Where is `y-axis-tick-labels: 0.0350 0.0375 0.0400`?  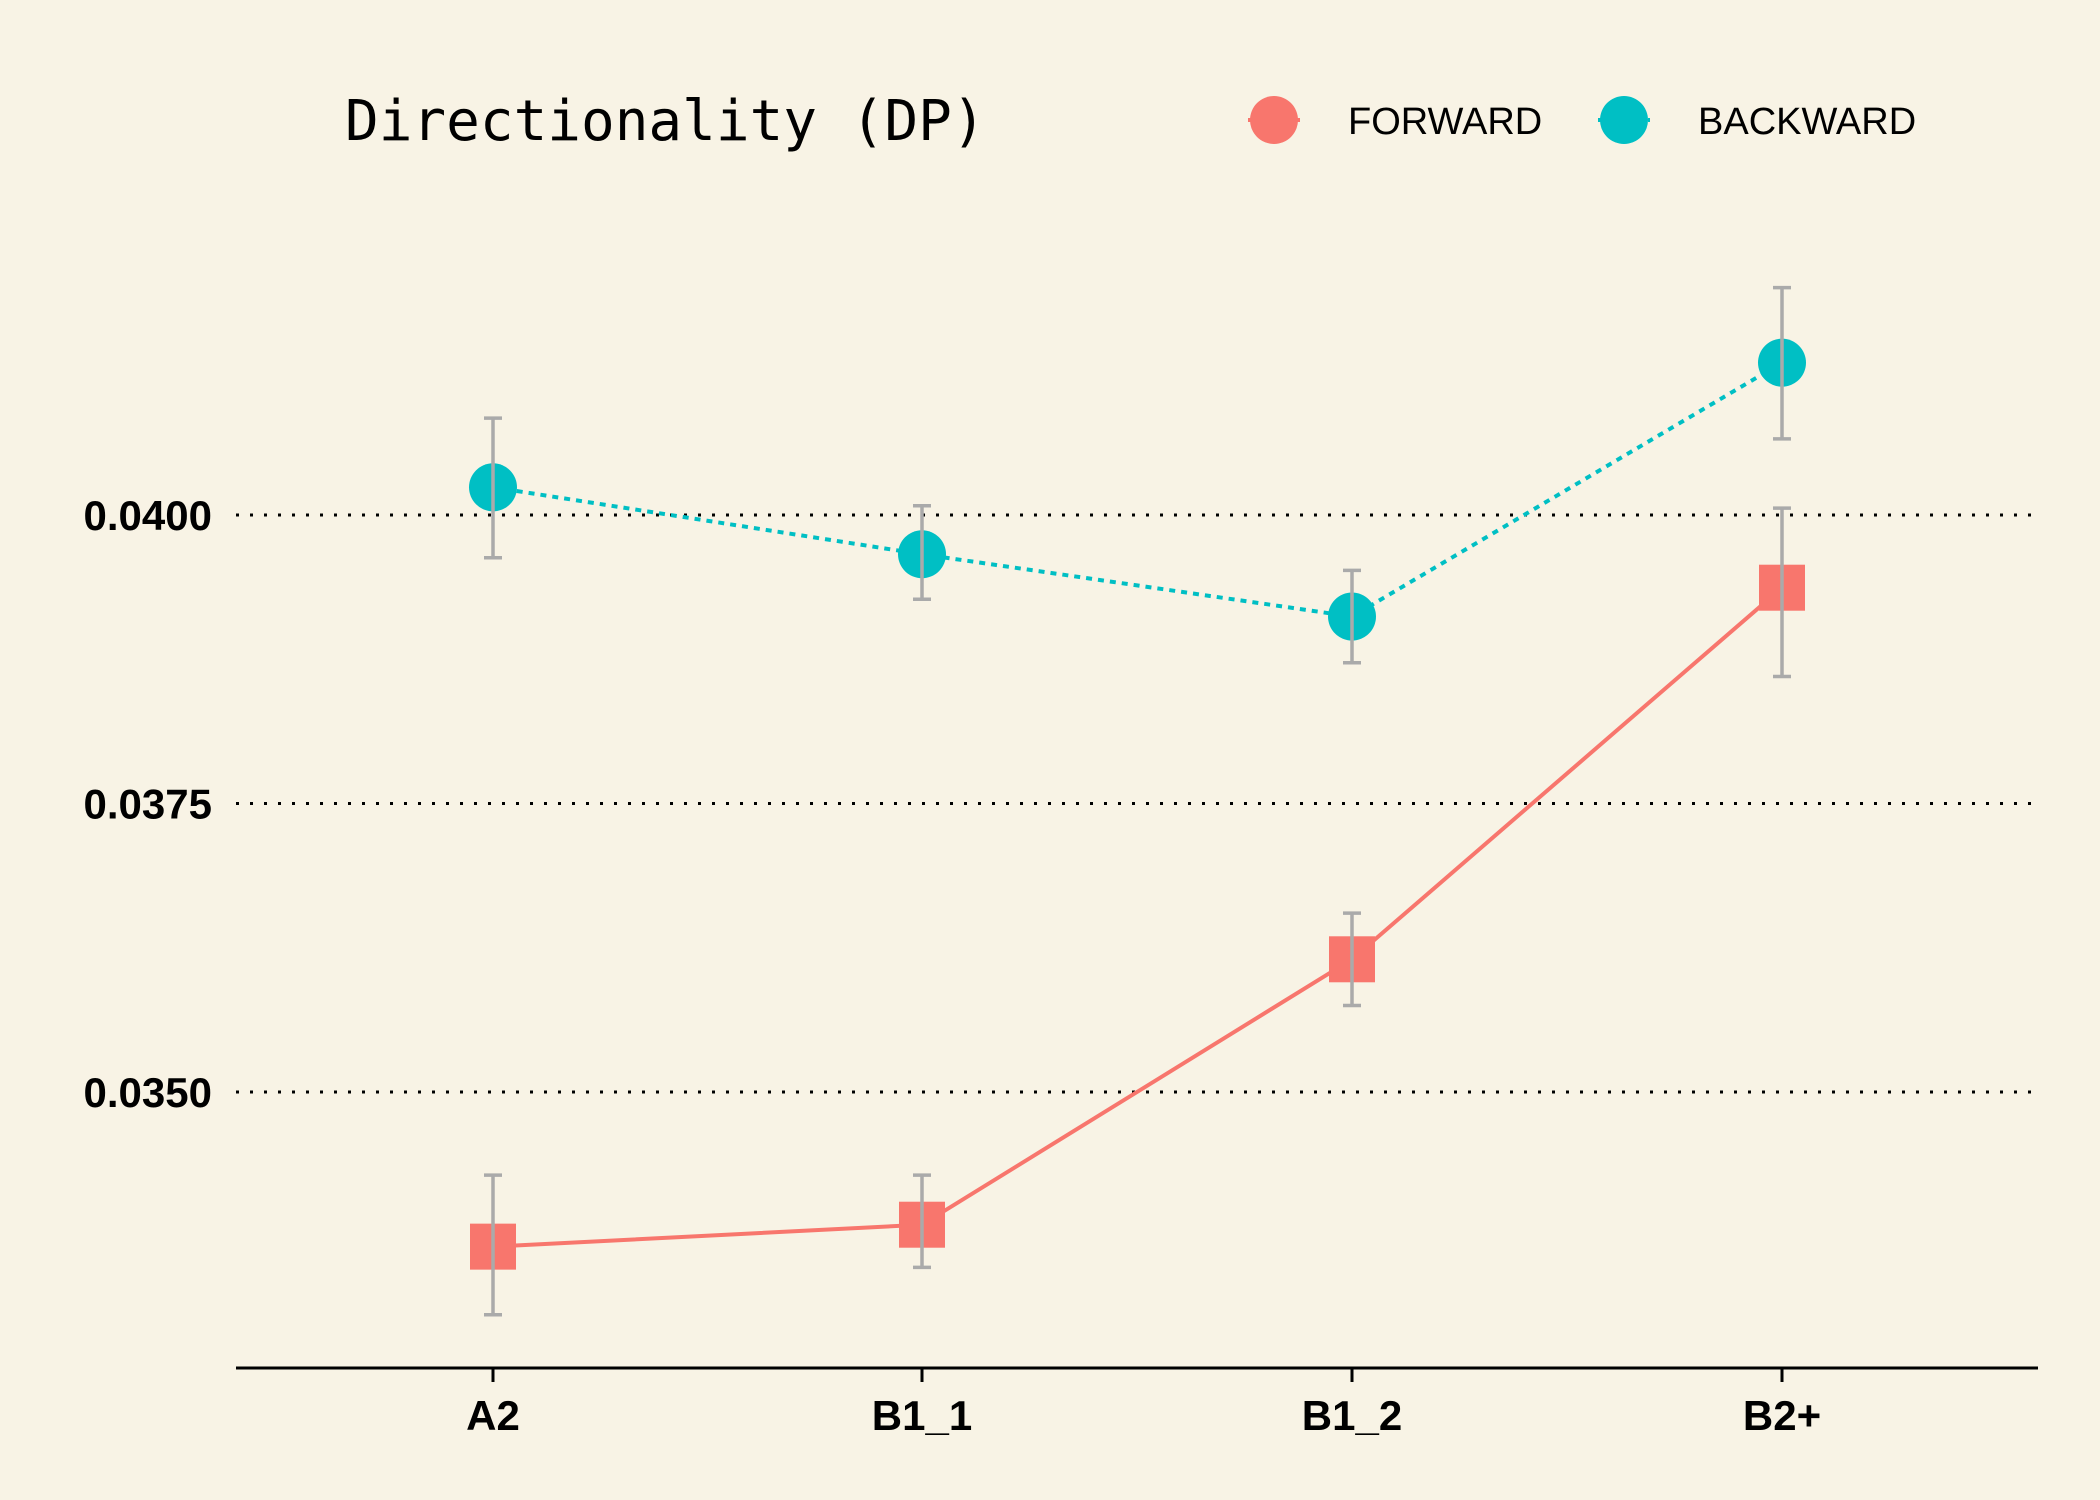 y-axis-tick-labels: 0.0350 0.0375 0.0400 is located at coordinates (148, 804).